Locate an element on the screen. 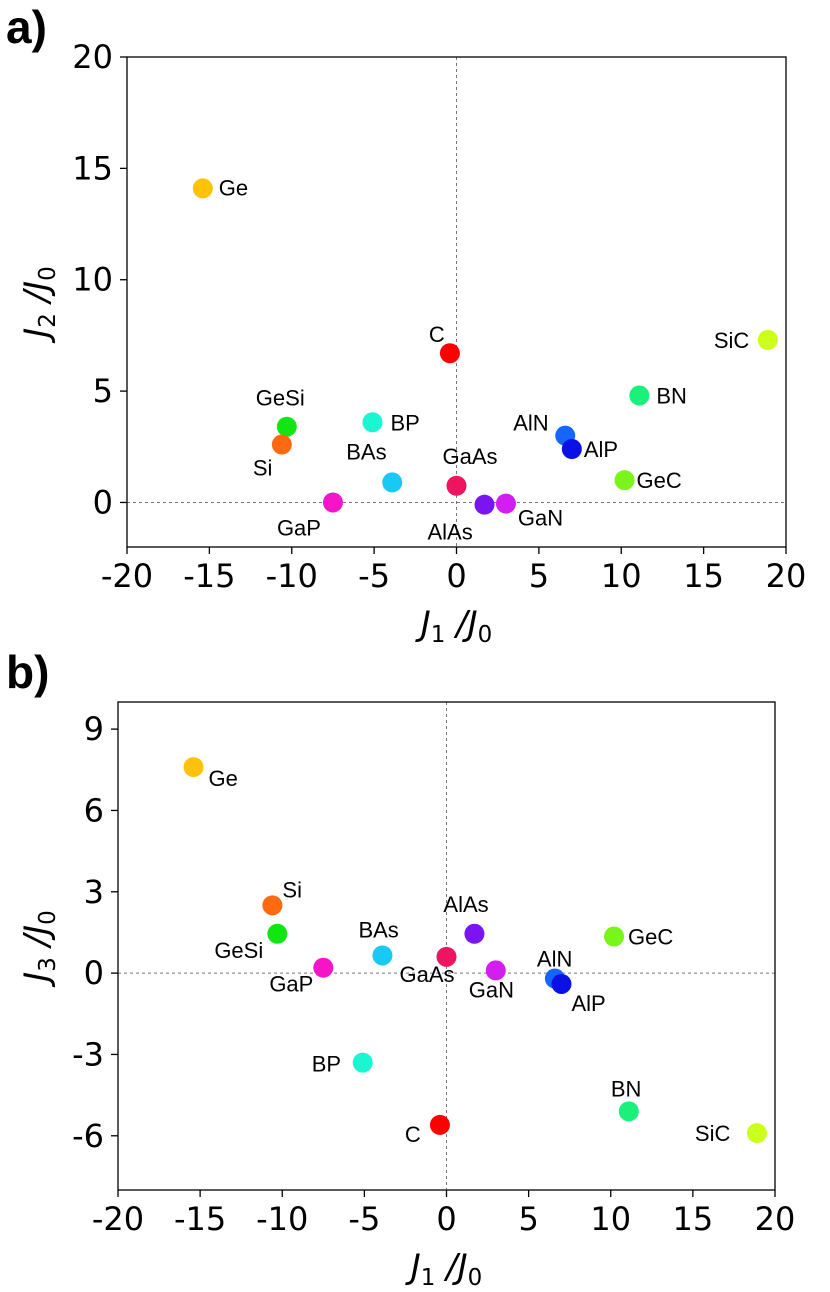  y-tick-label: 6 is located at coordinates (94, 810).